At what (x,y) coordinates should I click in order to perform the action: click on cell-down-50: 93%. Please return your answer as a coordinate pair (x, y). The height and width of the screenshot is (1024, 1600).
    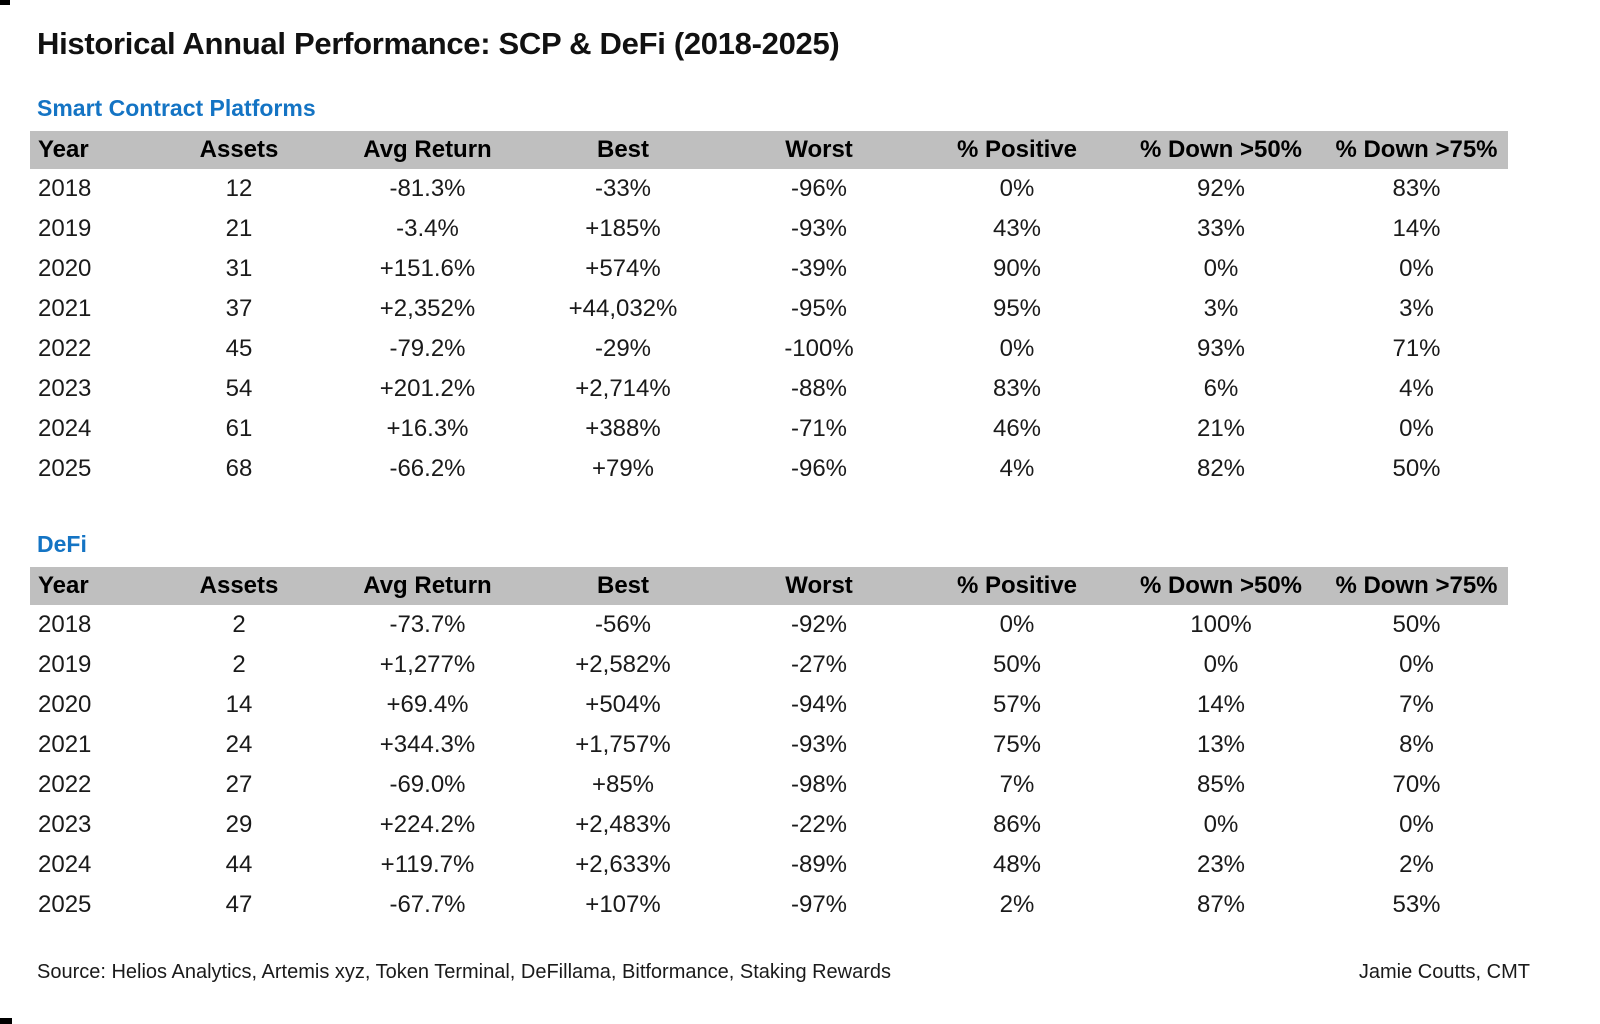
    Looking at the image, I should click on (1221, 348).